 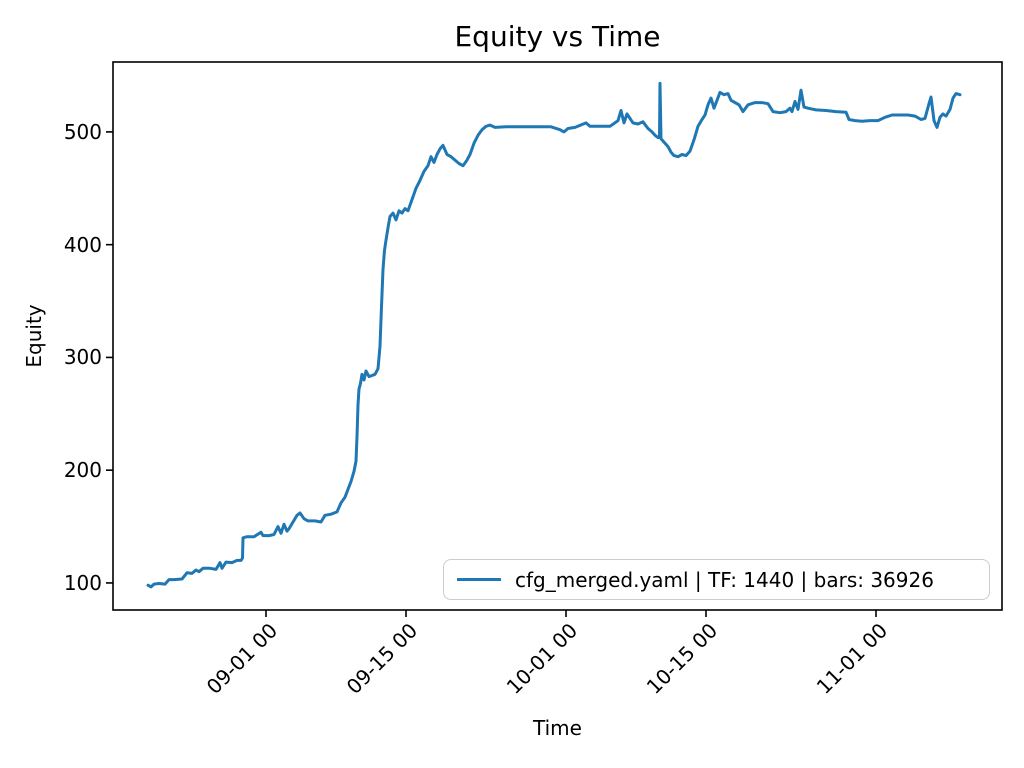 I want to click on legend: cfg_merged.yaml | TF: 1440 | bars: 36926, so click(x=716, y=579).